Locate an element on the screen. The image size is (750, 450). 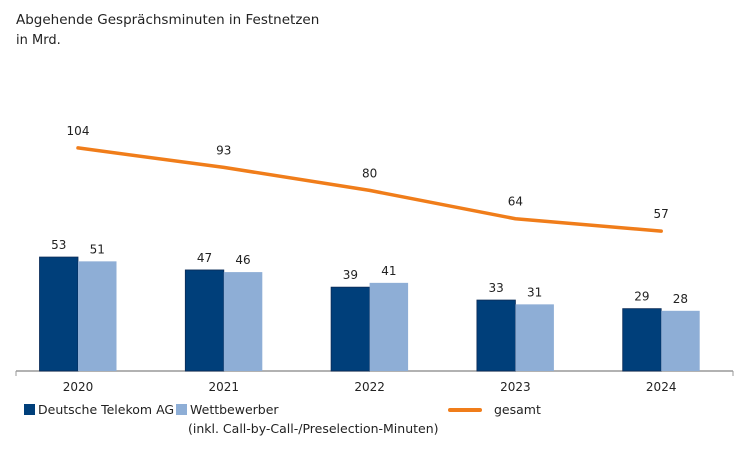
legend-label: Wettbewerber is located at coordinates (234, 409).